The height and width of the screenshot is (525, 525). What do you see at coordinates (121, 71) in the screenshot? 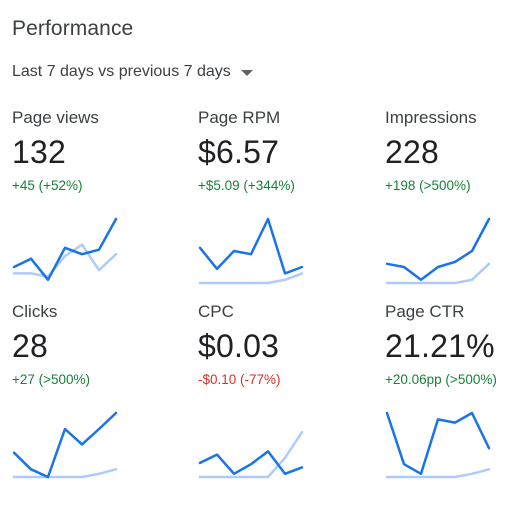
I see `date-range-label: Last 7 days vs previous 7 days` at bounding box center [121, 71].